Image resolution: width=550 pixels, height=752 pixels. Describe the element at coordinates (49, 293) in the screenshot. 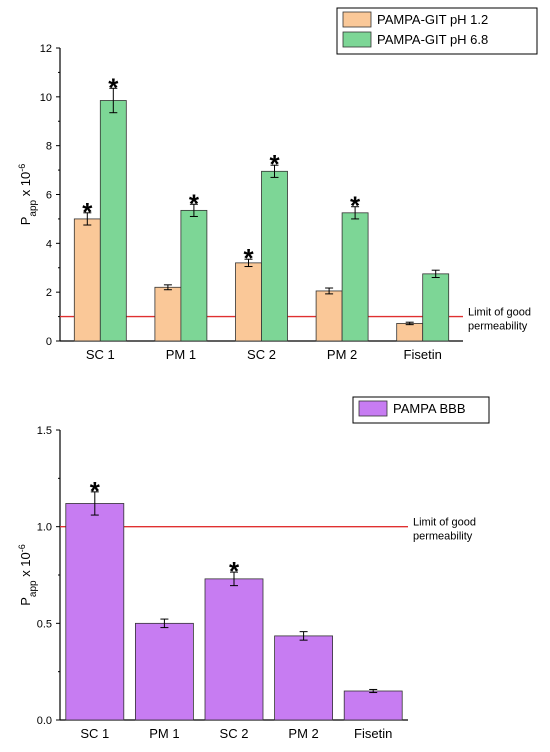

I see `y-tick-label: 2` at that location.